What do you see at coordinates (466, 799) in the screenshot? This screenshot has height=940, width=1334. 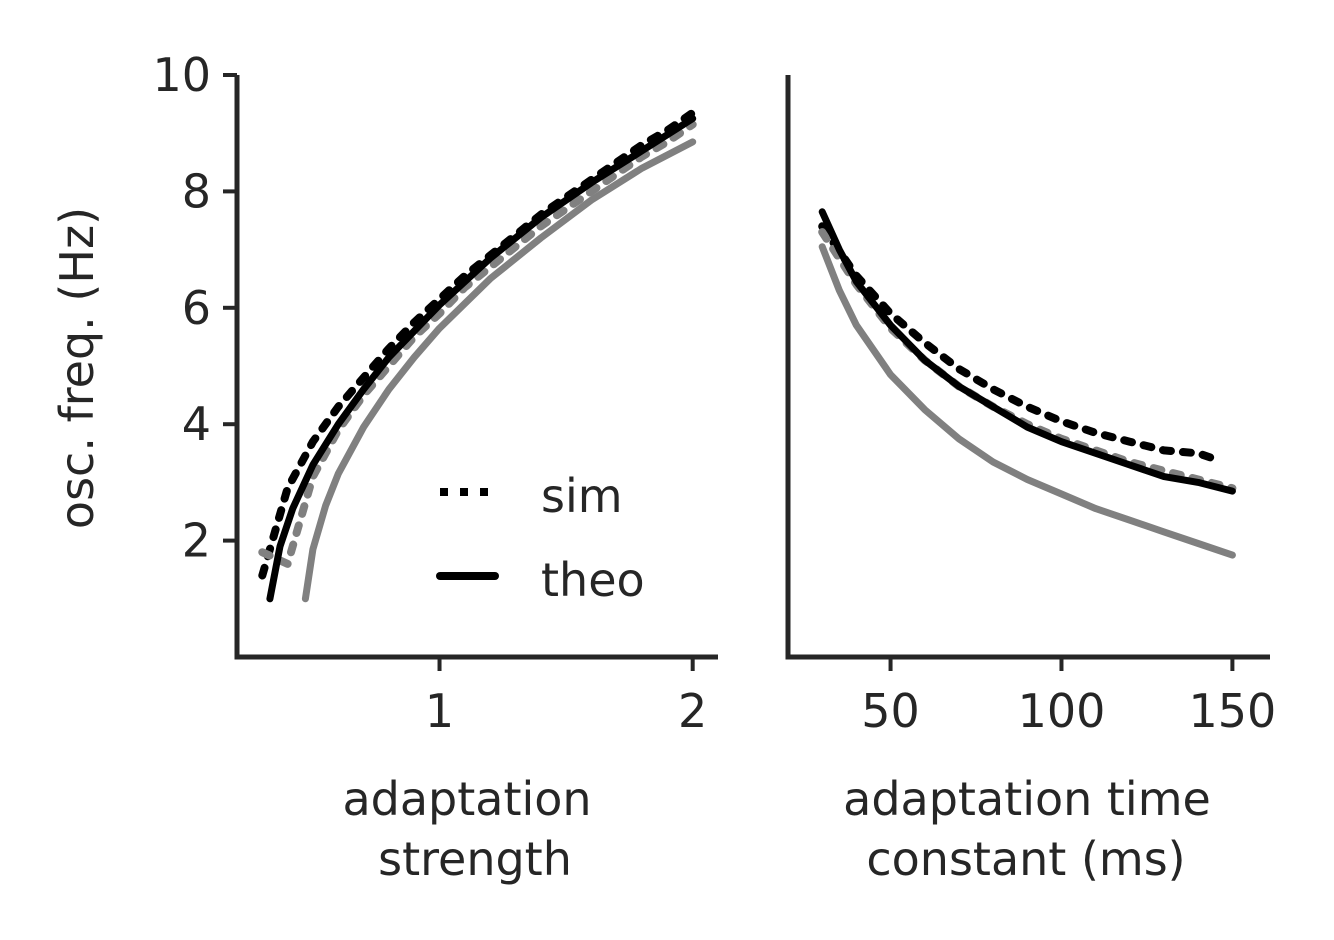 I see `left-x-axis-label-line1: adaptation` at bounding box center [466, 799].